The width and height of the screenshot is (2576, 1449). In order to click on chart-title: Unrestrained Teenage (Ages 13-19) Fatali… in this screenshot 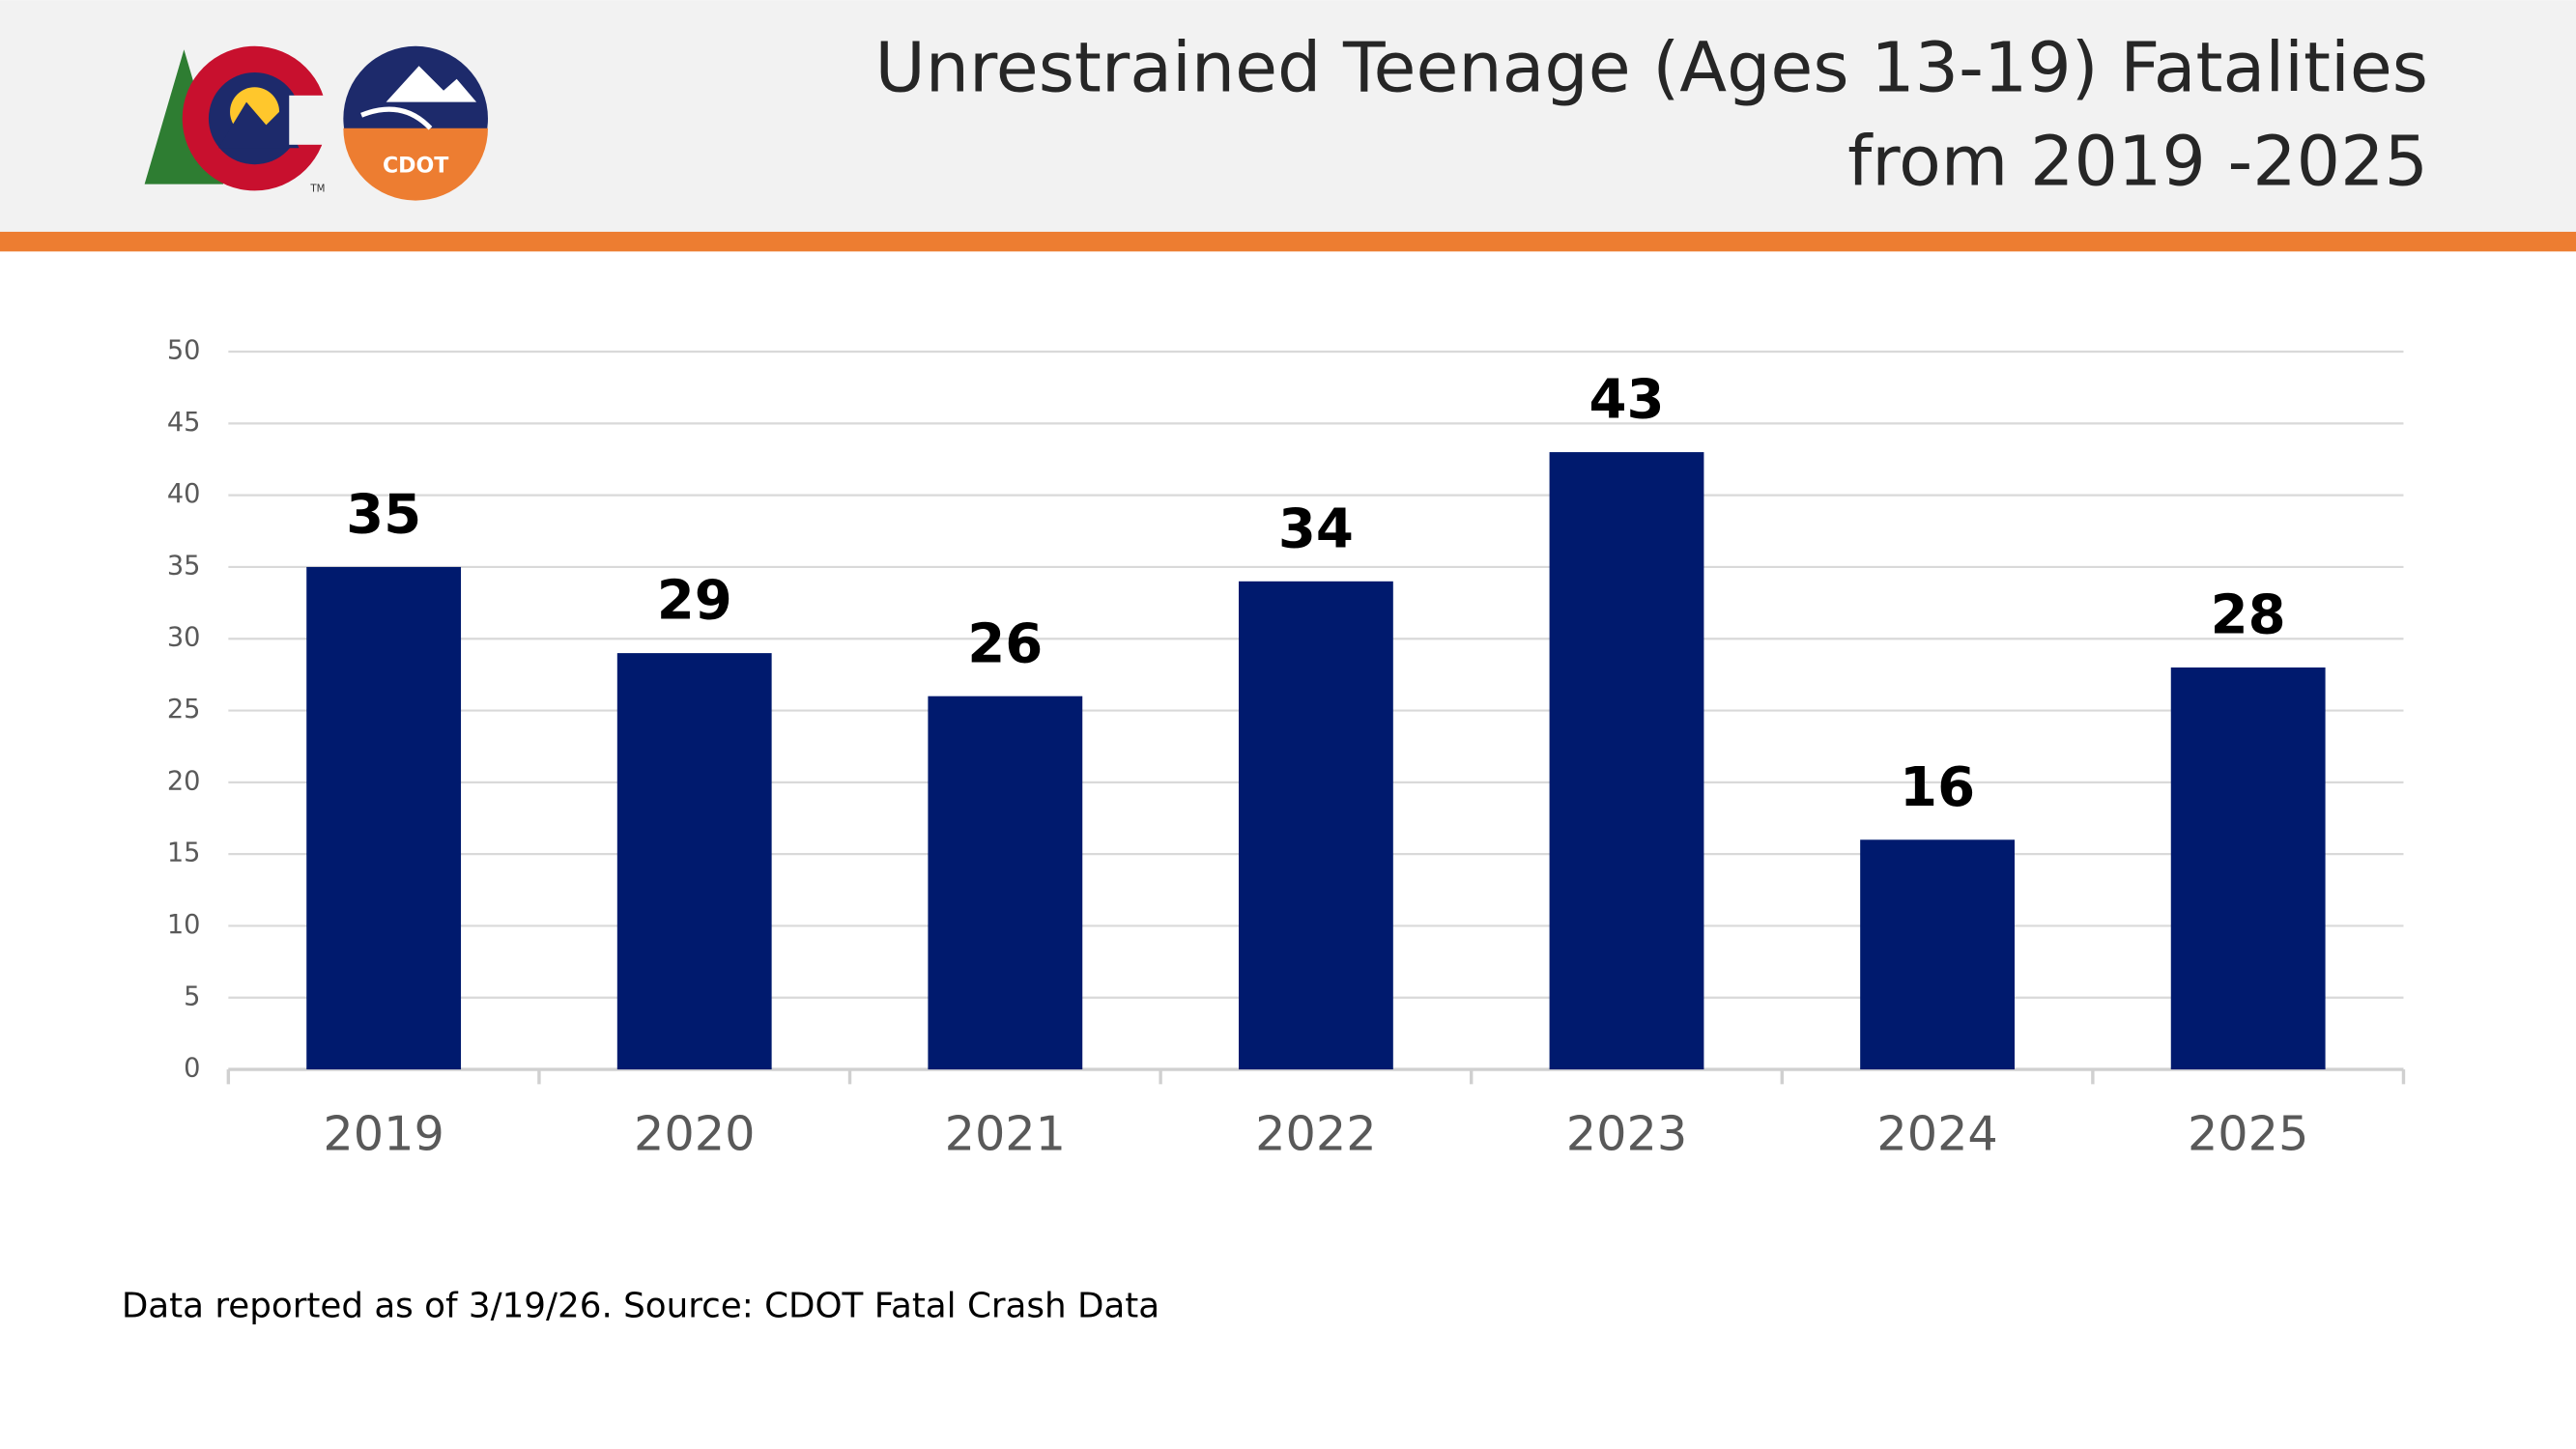, I will do `click(1651, 68)`.